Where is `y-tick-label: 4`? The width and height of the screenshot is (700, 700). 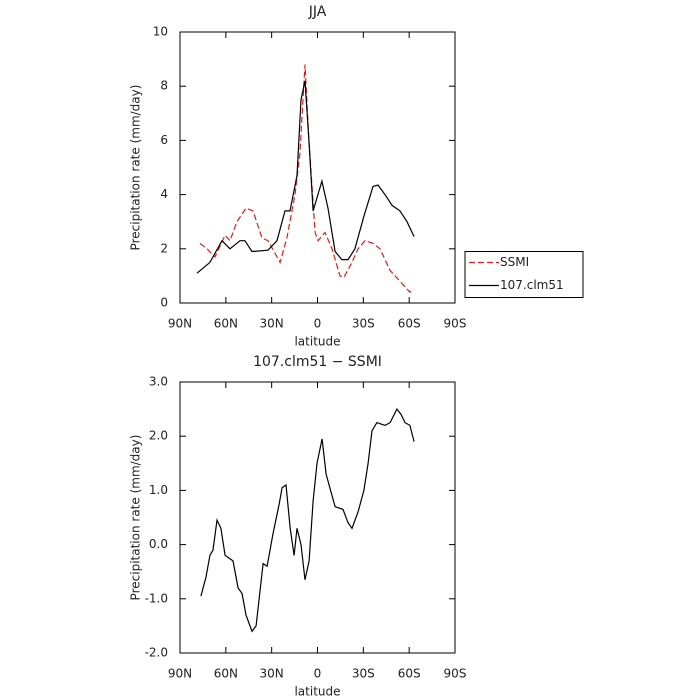 y-tick-label: 4 is located at coordinates (164, 194).